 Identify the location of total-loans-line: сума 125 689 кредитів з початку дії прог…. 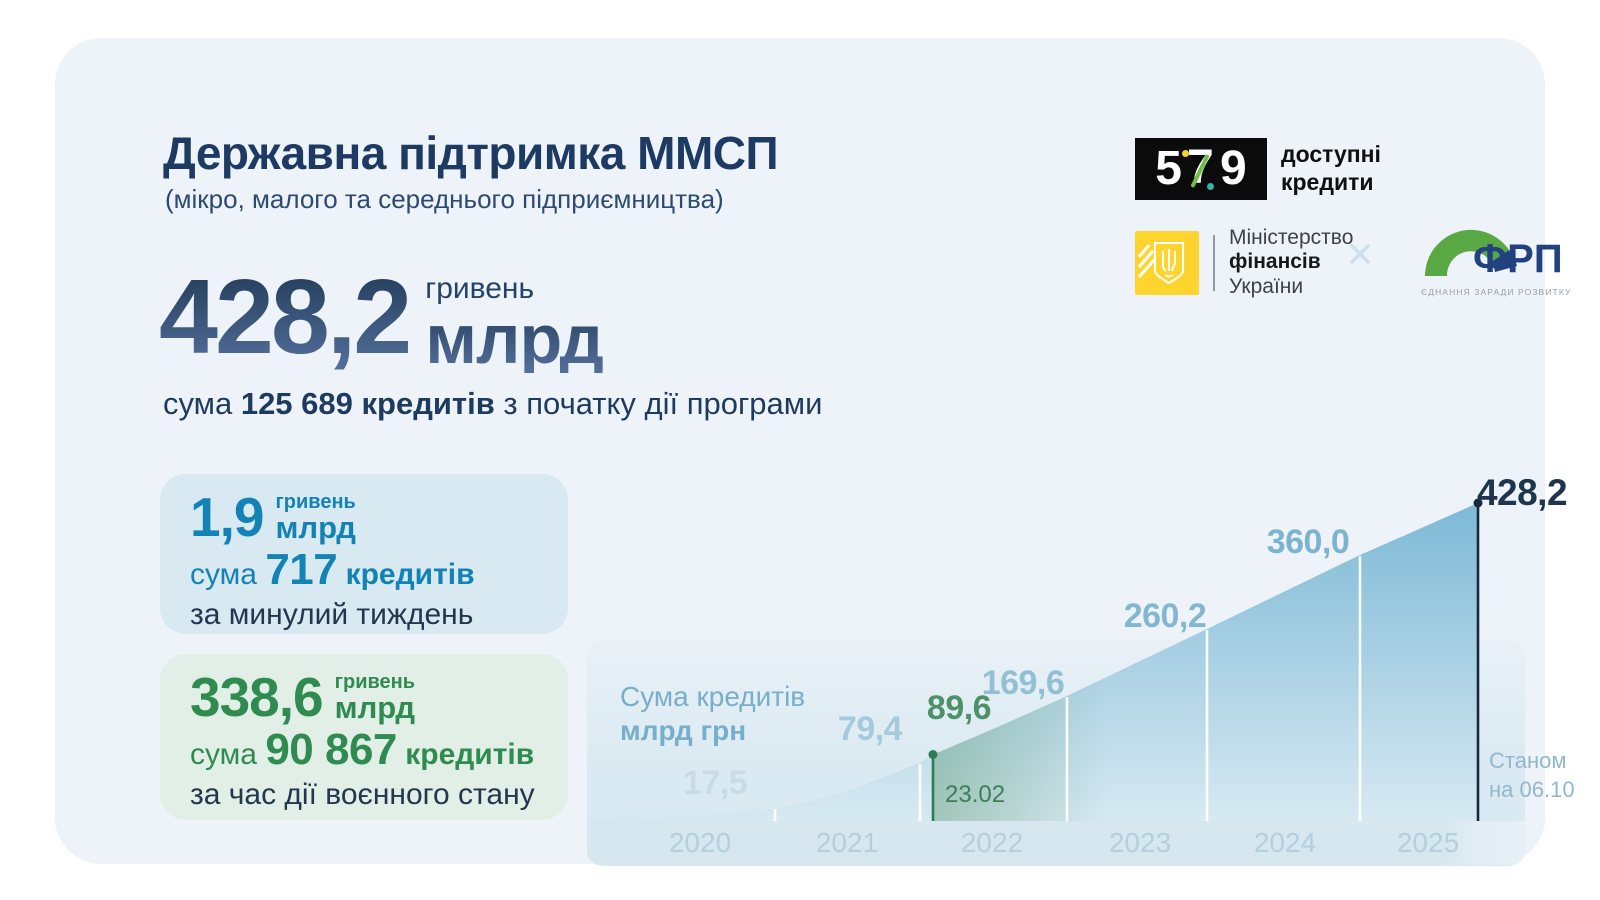
(492, 404).